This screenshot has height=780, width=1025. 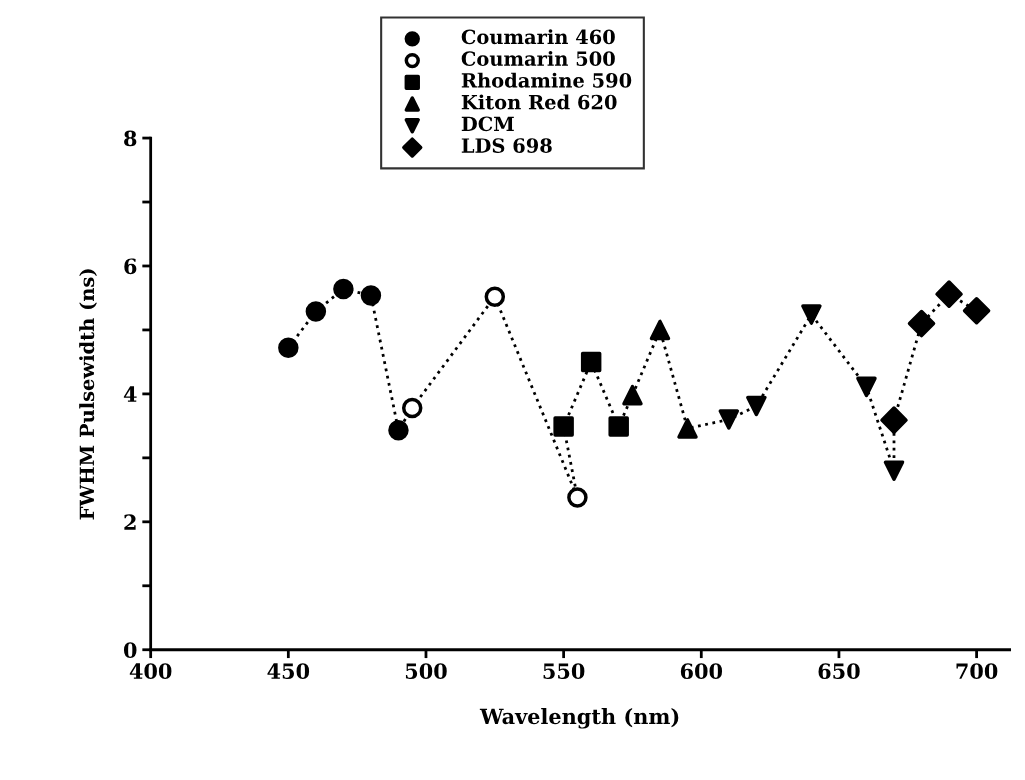 What do you see at coordinates (130, 650) in the screenshot?
I see `y-tick-label: 0` at bounding box center [130, 650].